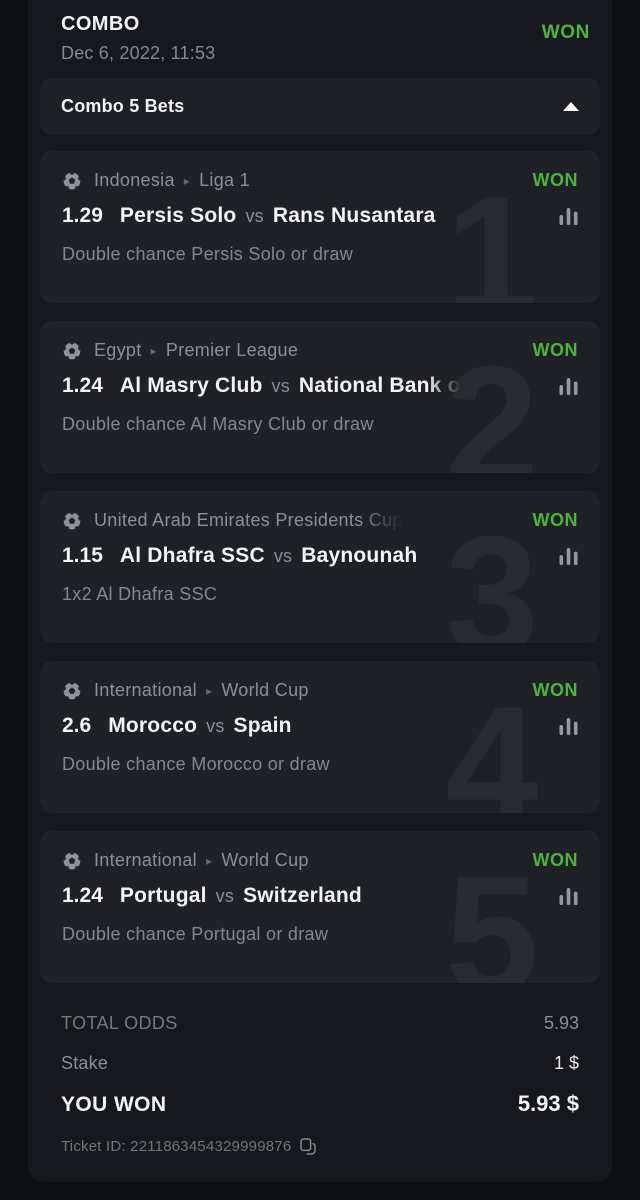 Image resolution: width=640 pixels, height=1200 pixels. Describe the element at coordinates (140, 594) in the screenshot. I see `bet-pick: 1x2 Al Dhafra SSC` at that location.